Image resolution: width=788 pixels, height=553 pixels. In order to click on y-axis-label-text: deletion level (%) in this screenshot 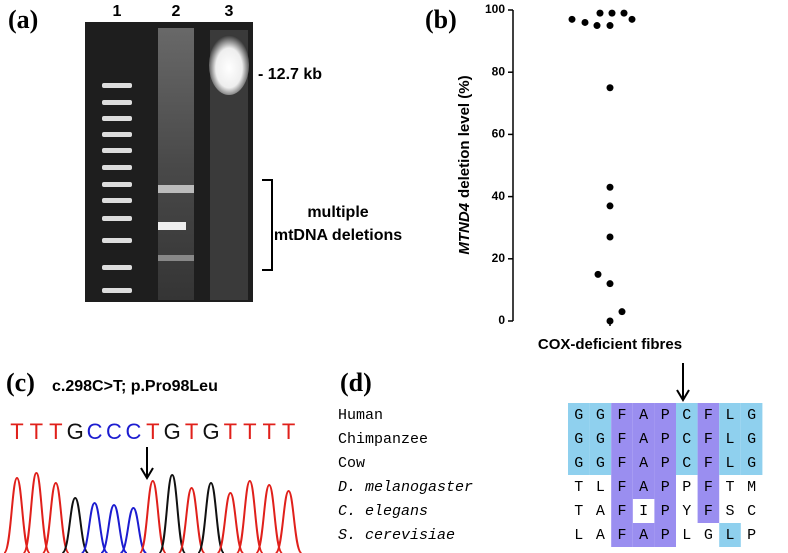, I will do `click(464, 136)`.